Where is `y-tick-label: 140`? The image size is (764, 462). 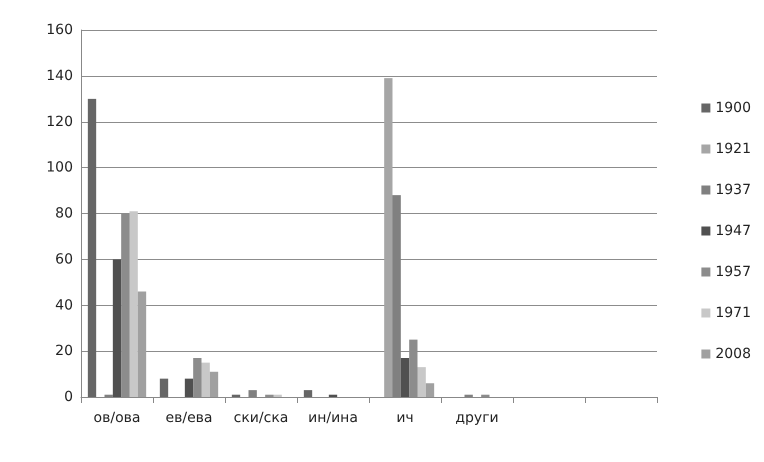 y-tick-label: 140 is located at coordinates (59, 76).